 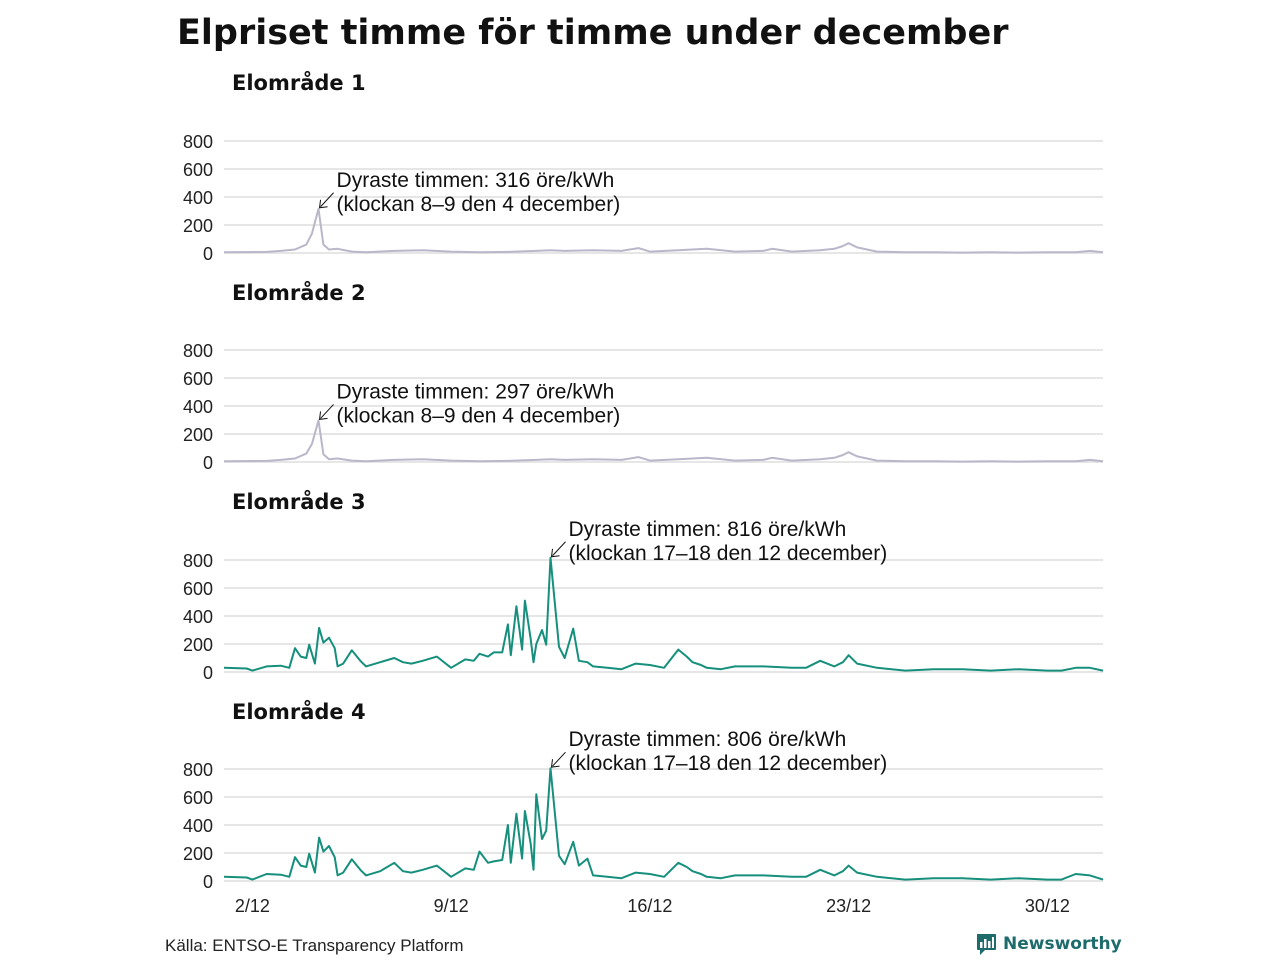 I want to click on chart-title: Elpriset timme för timme under december, so click(x=593, y=33).